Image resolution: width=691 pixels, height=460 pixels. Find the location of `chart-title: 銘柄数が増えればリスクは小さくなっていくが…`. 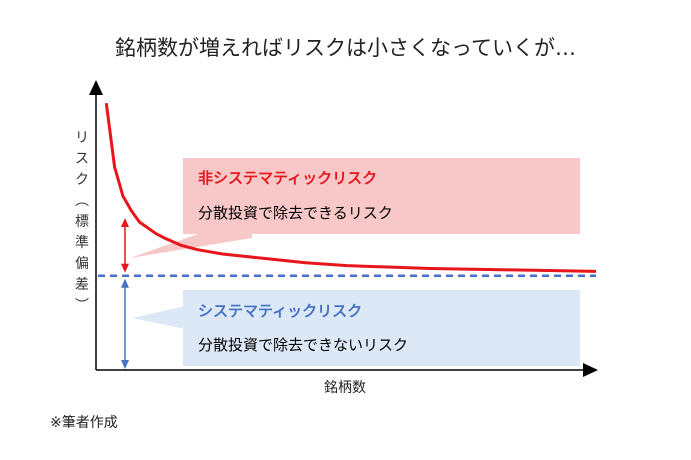

chart-title: 銘柄数が増えればリスクは小さくなっていくが… is located at coordinates (345, 48).